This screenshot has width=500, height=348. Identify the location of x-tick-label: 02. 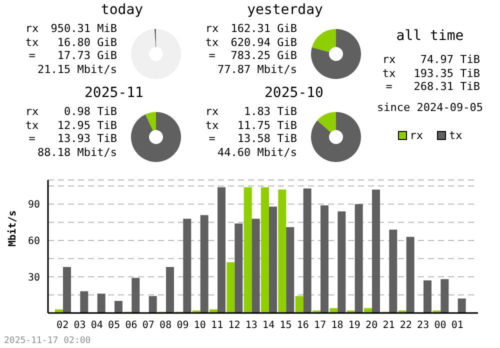
(62, 326).